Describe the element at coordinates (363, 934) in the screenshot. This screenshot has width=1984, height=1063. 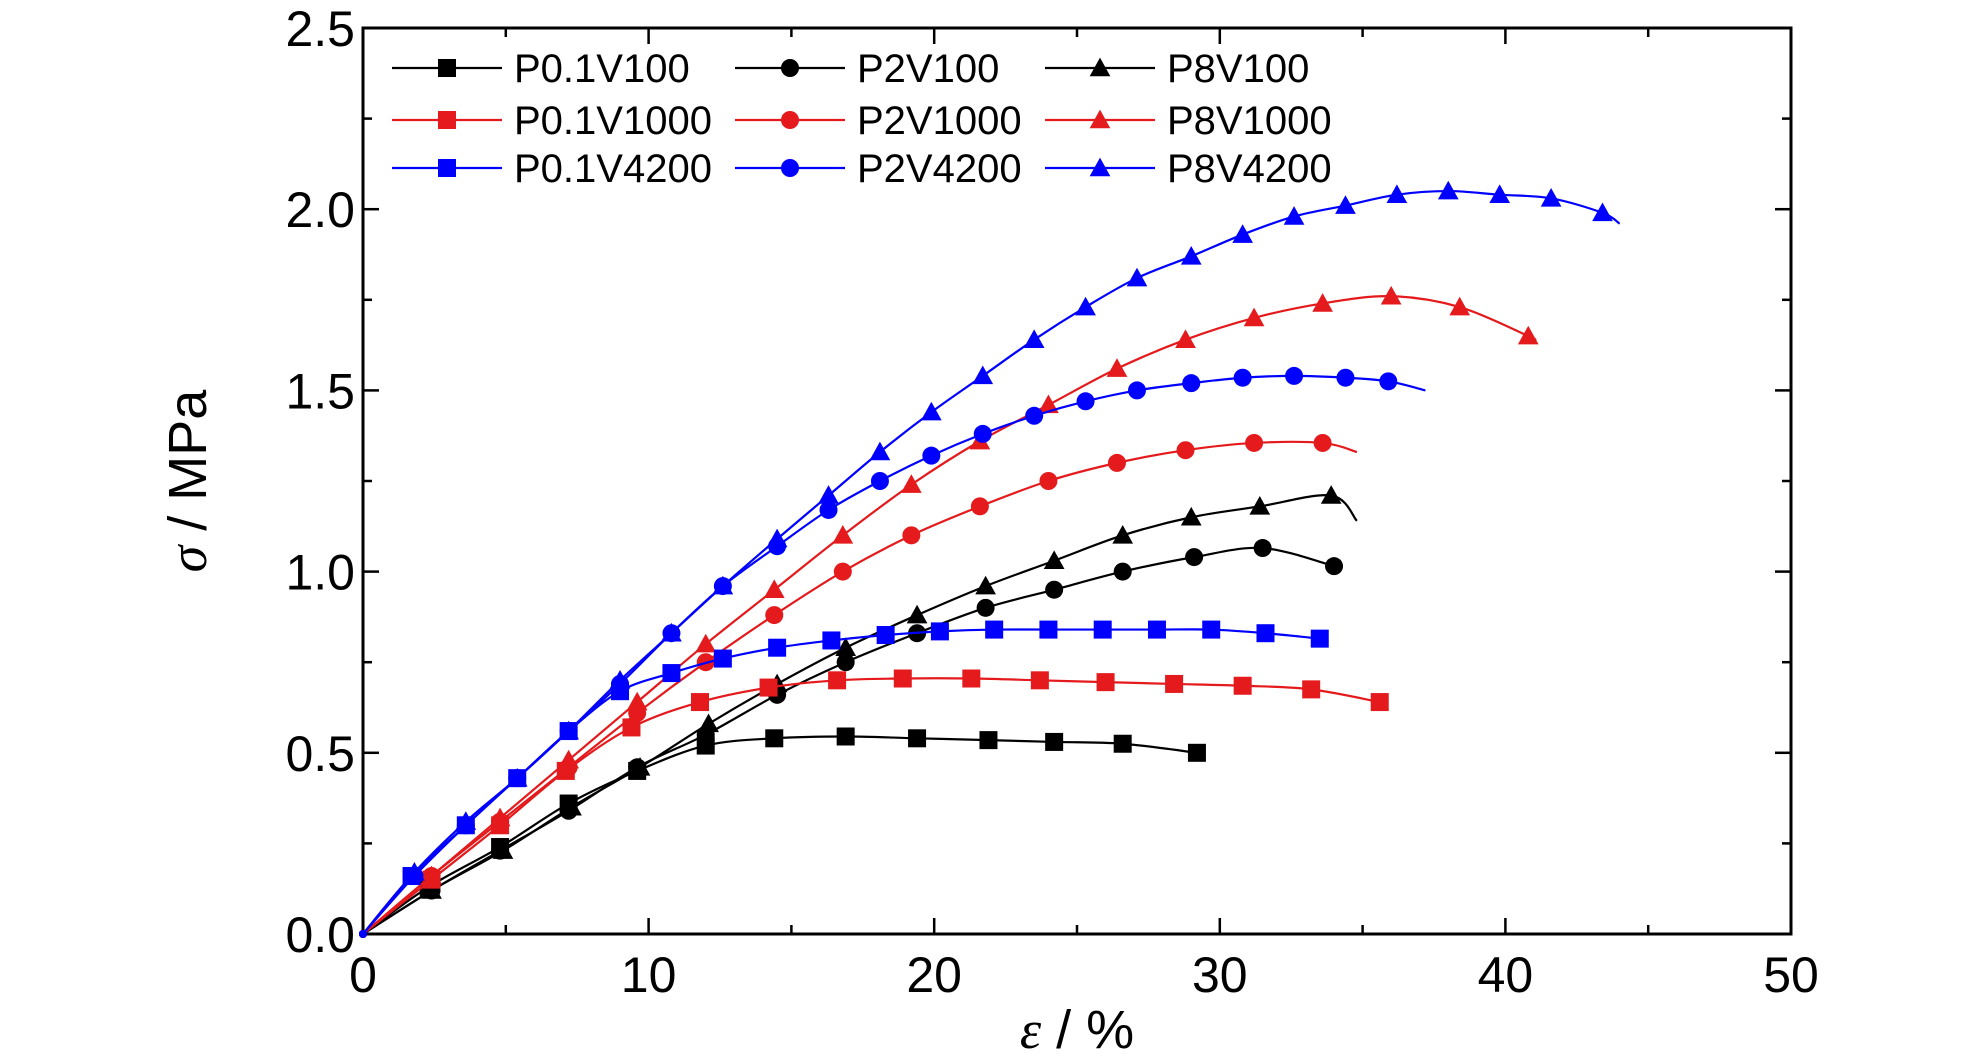
I see `data-point-origin` at that location.